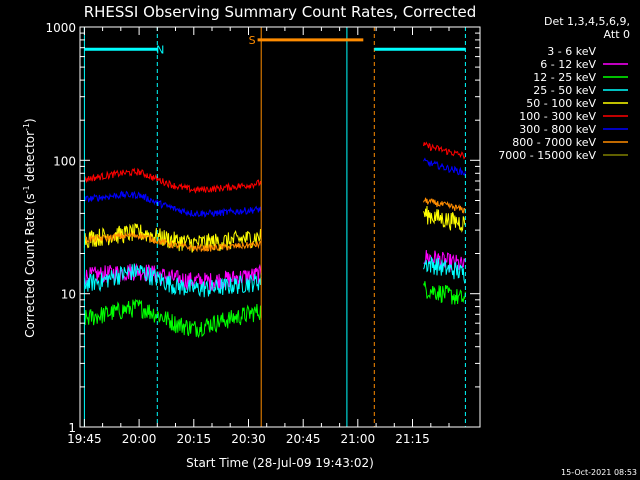 This screenshot has width=640, height=480. I want to click on x-tick-label-4: 20:30, so click(248, 439).